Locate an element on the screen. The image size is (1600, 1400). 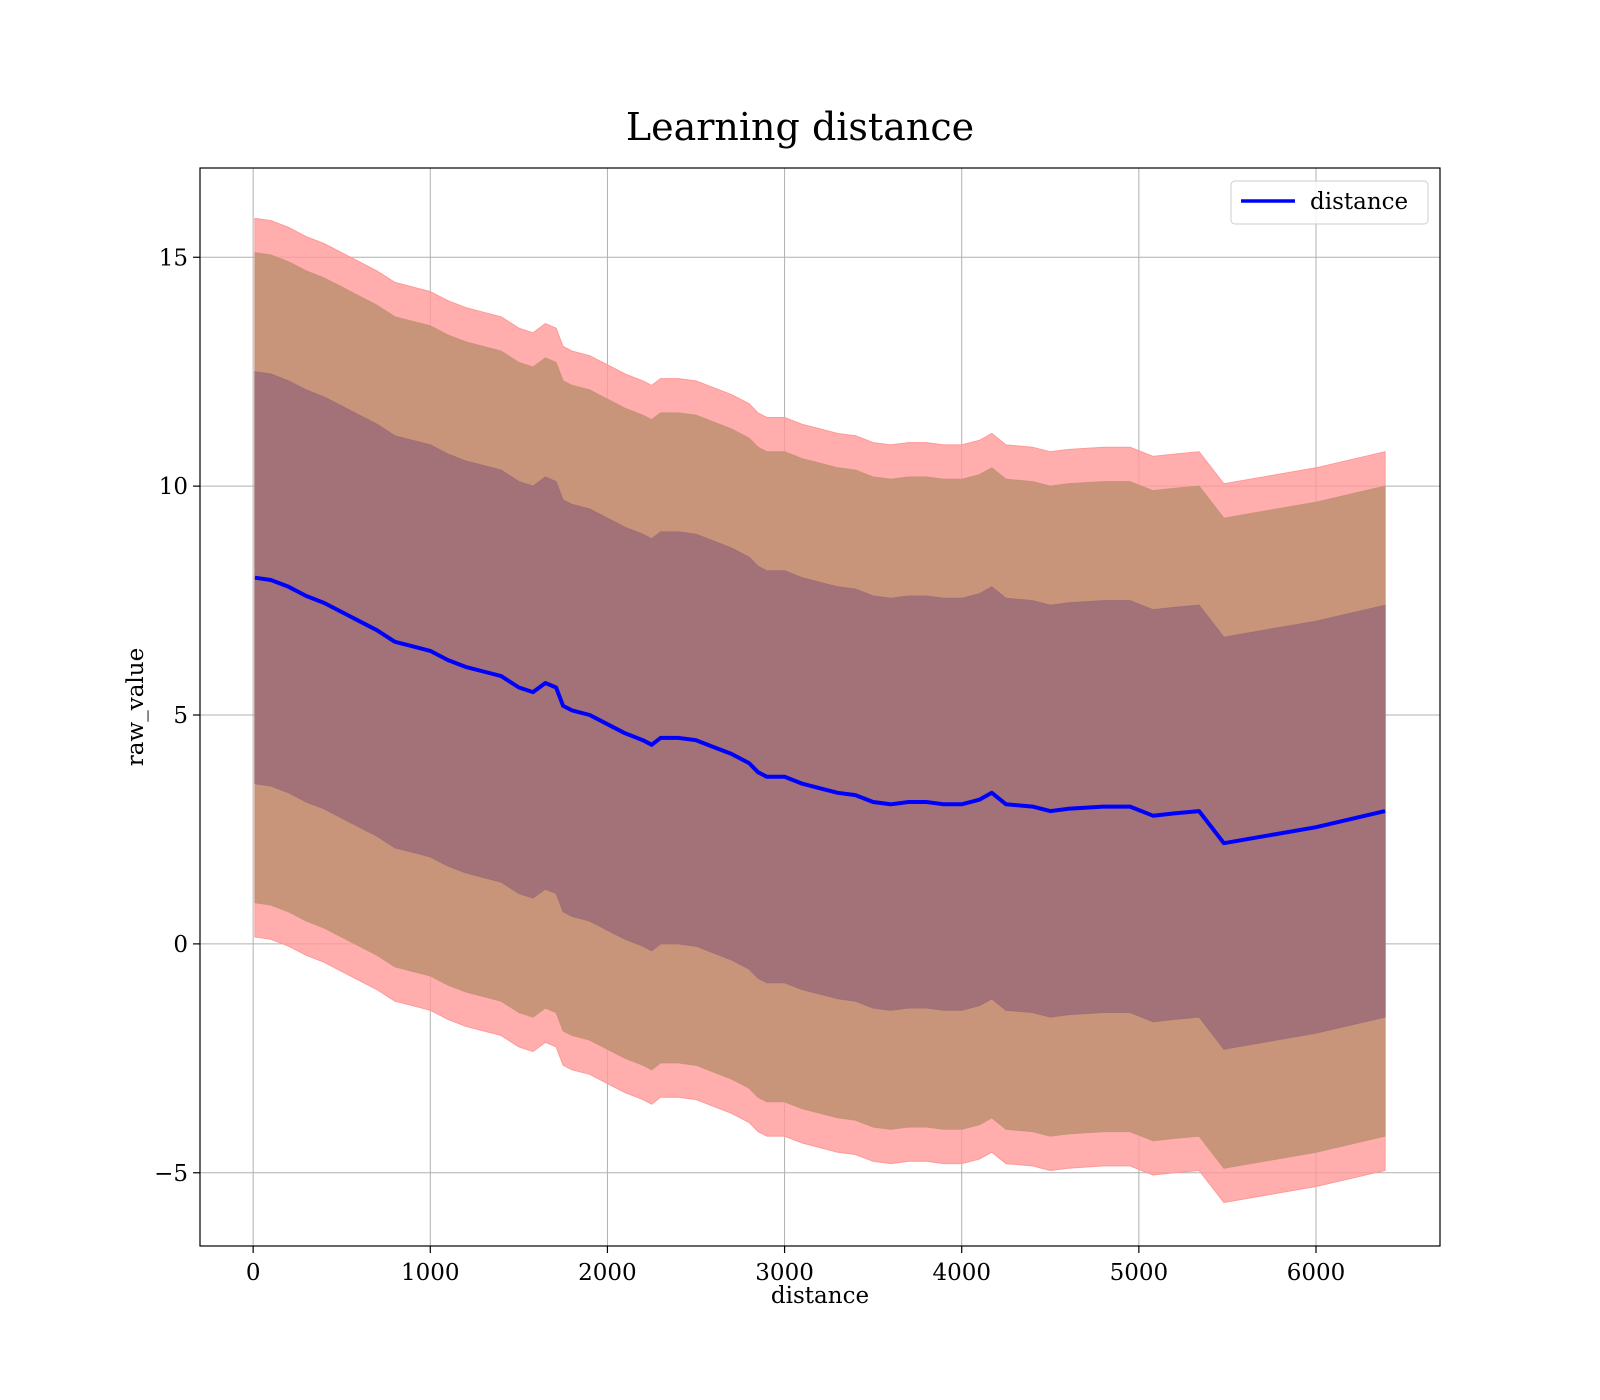
series-lines is located at coordinates (820, 710).